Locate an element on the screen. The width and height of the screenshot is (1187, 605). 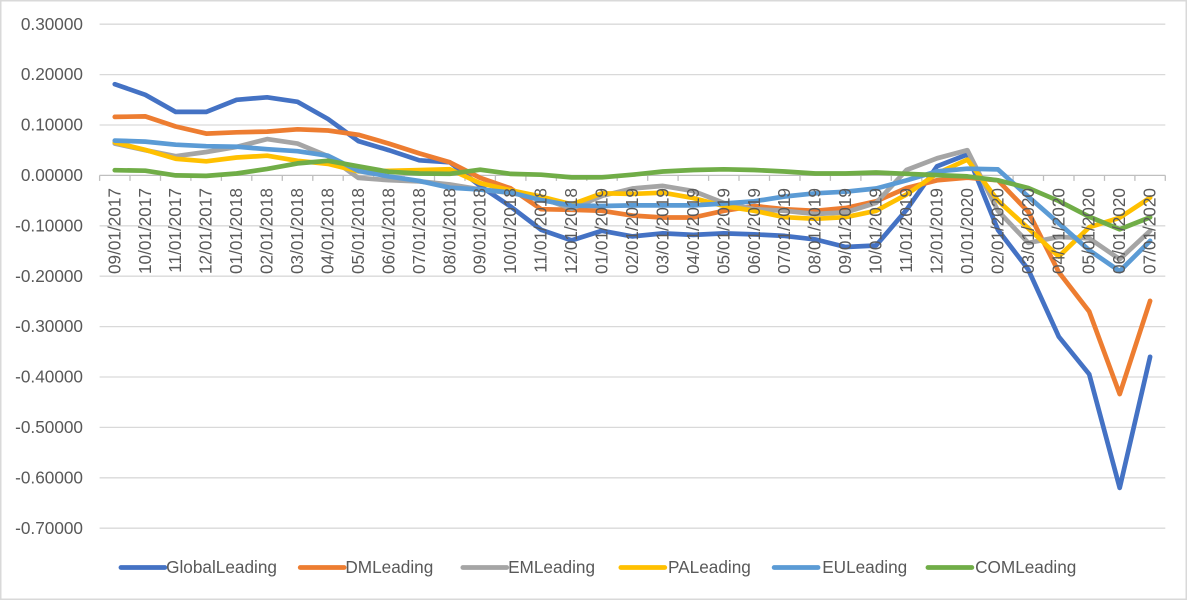
svg-text: 12/01/2017 is located at coordinates (206, 231).